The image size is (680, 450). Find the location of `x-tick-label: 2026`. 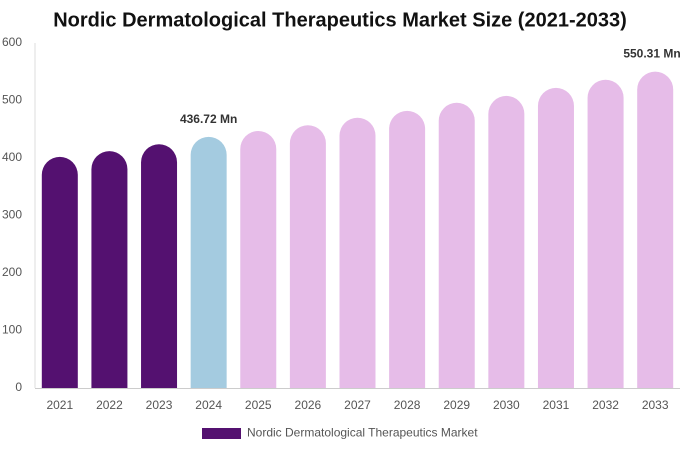

x-tick-label: 2026 is located at coordinates (308, 405).